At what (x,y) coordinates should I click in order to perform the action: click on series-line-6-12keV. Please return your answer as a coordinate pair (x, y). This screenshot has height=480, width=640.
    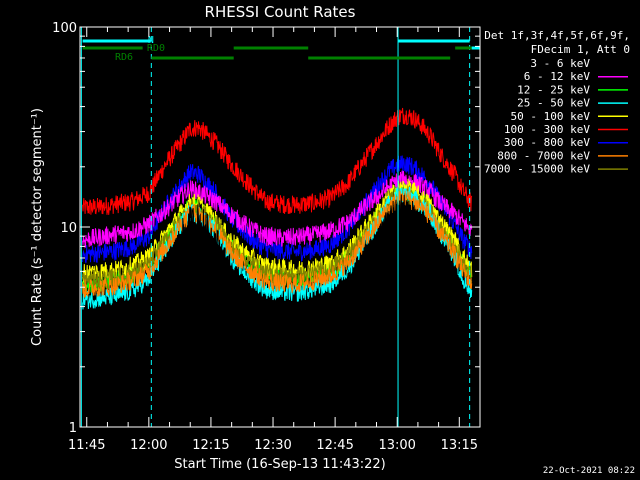
    Looking at the image, I should click on (277, 209).